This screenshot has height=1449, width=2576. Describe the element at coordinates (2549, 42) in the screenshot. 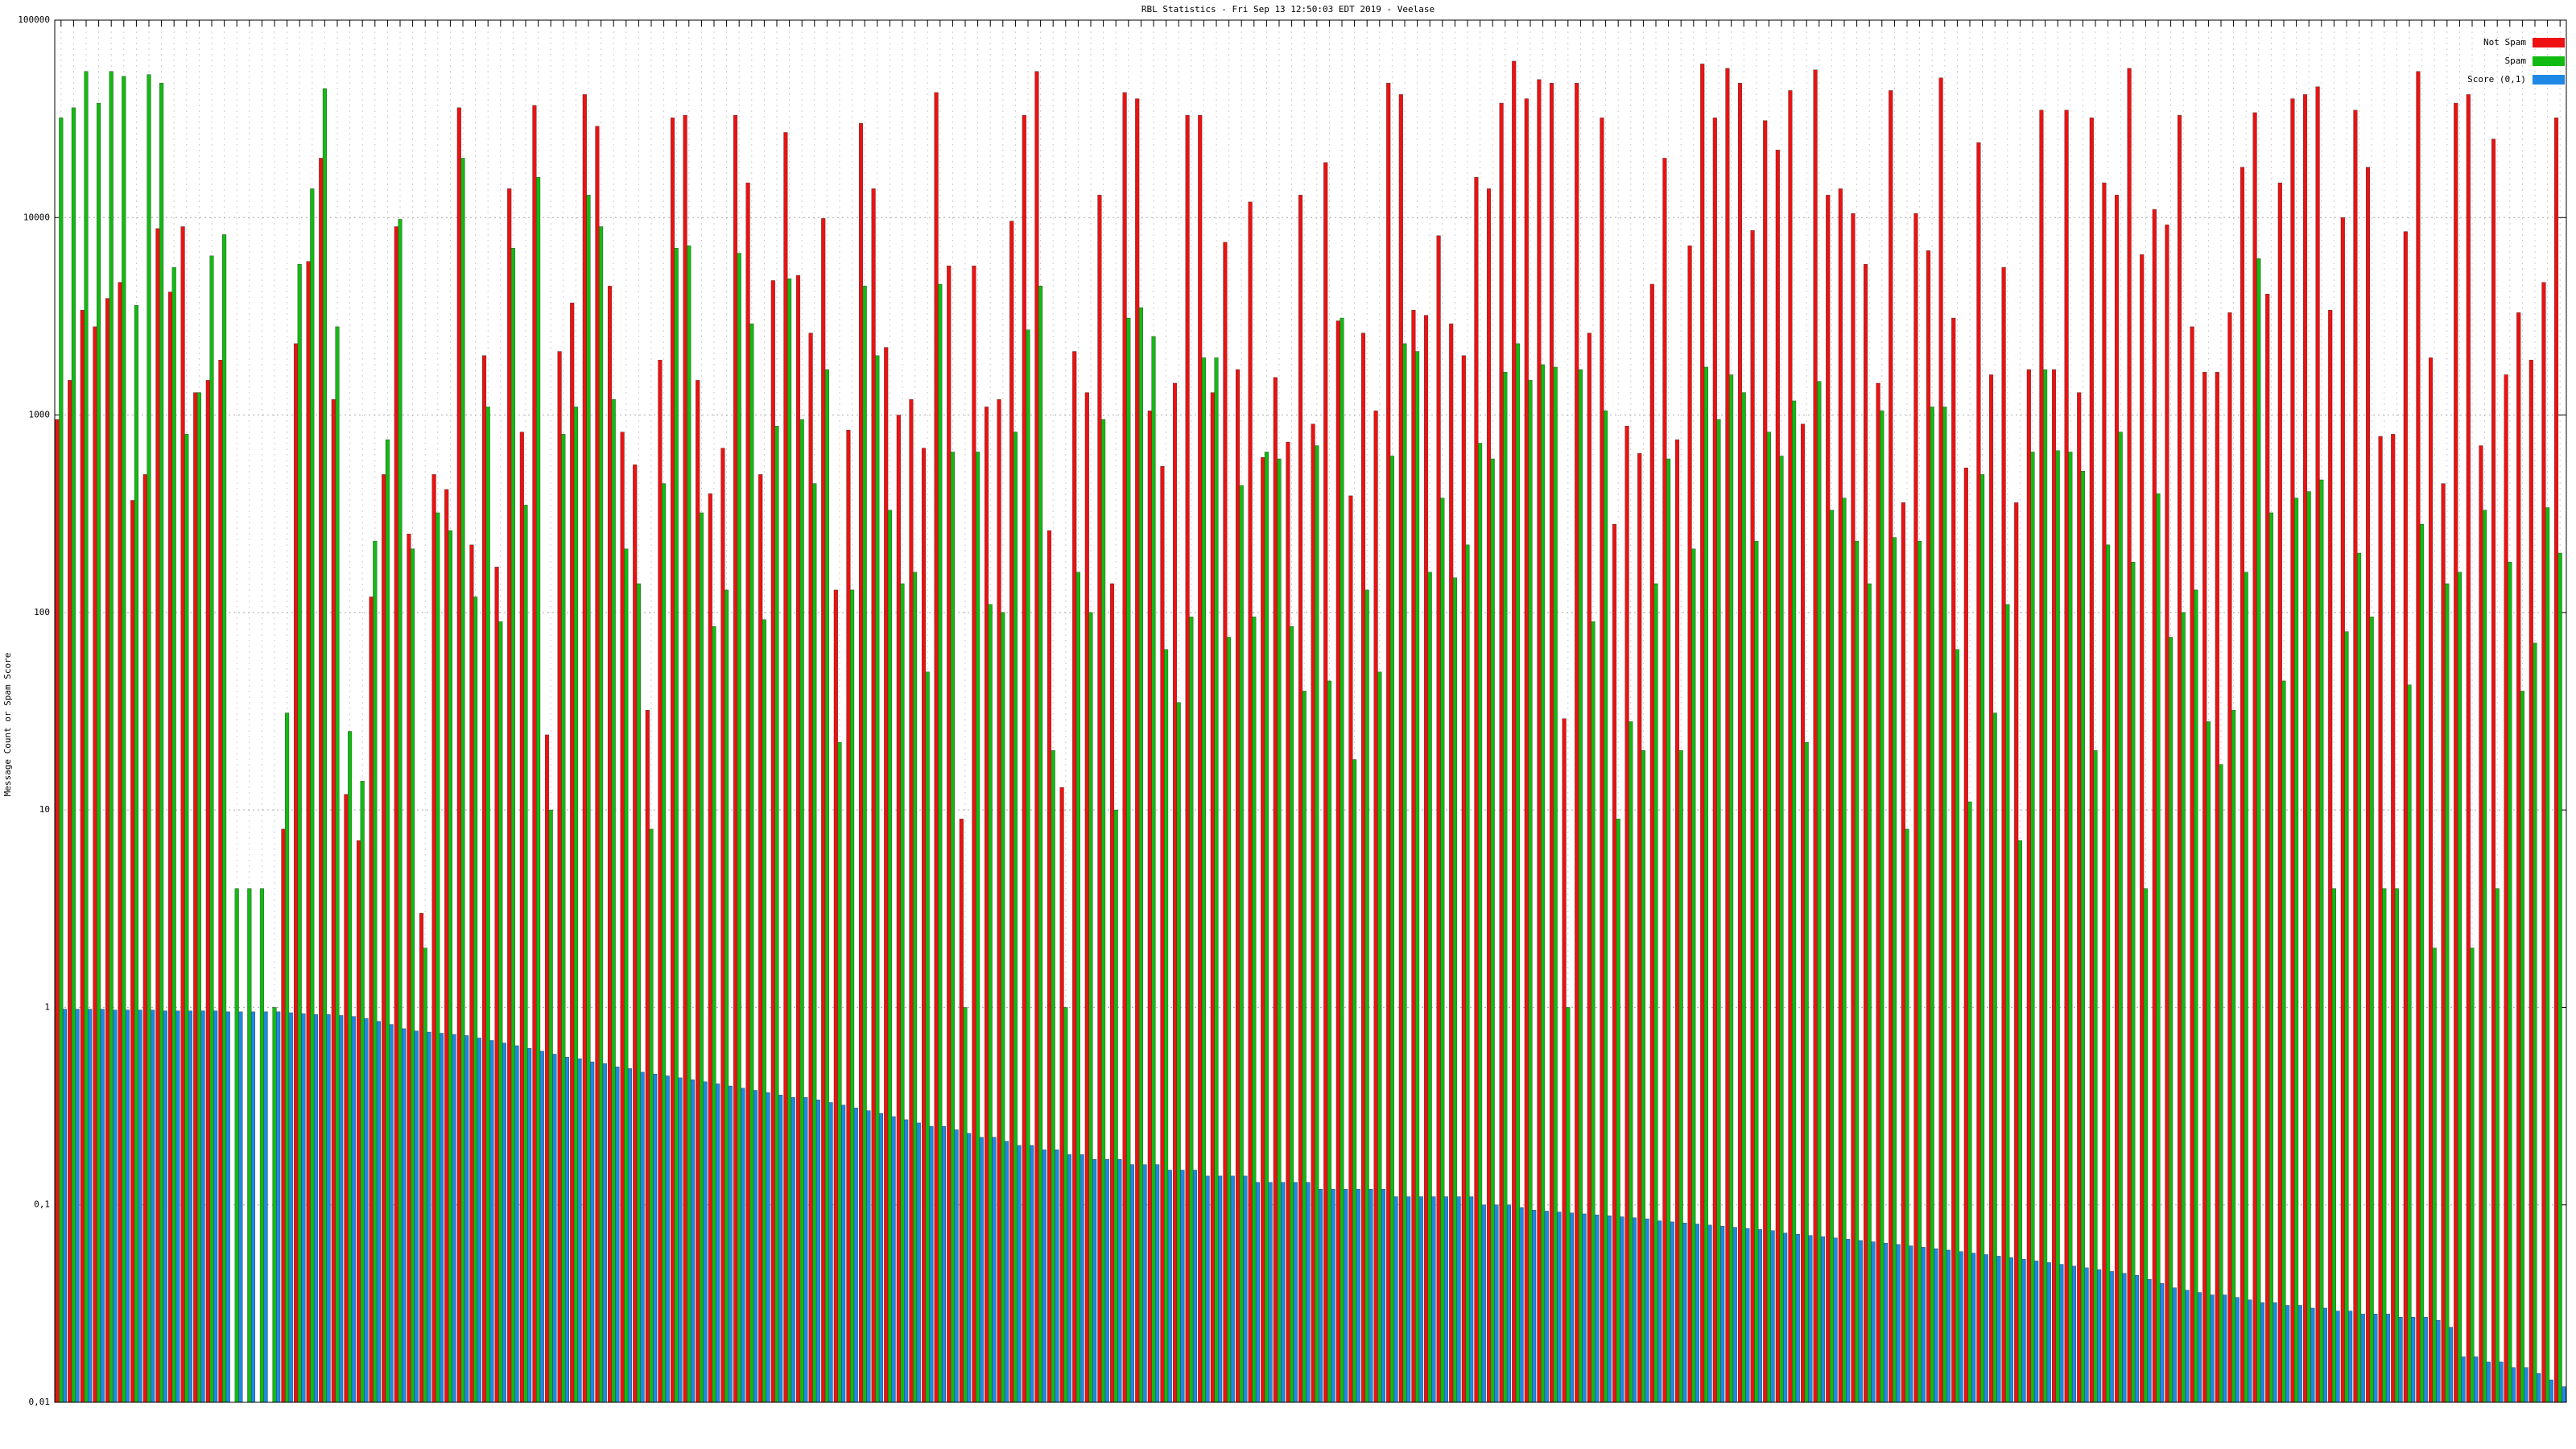

I see `legend-swatch` at that location.